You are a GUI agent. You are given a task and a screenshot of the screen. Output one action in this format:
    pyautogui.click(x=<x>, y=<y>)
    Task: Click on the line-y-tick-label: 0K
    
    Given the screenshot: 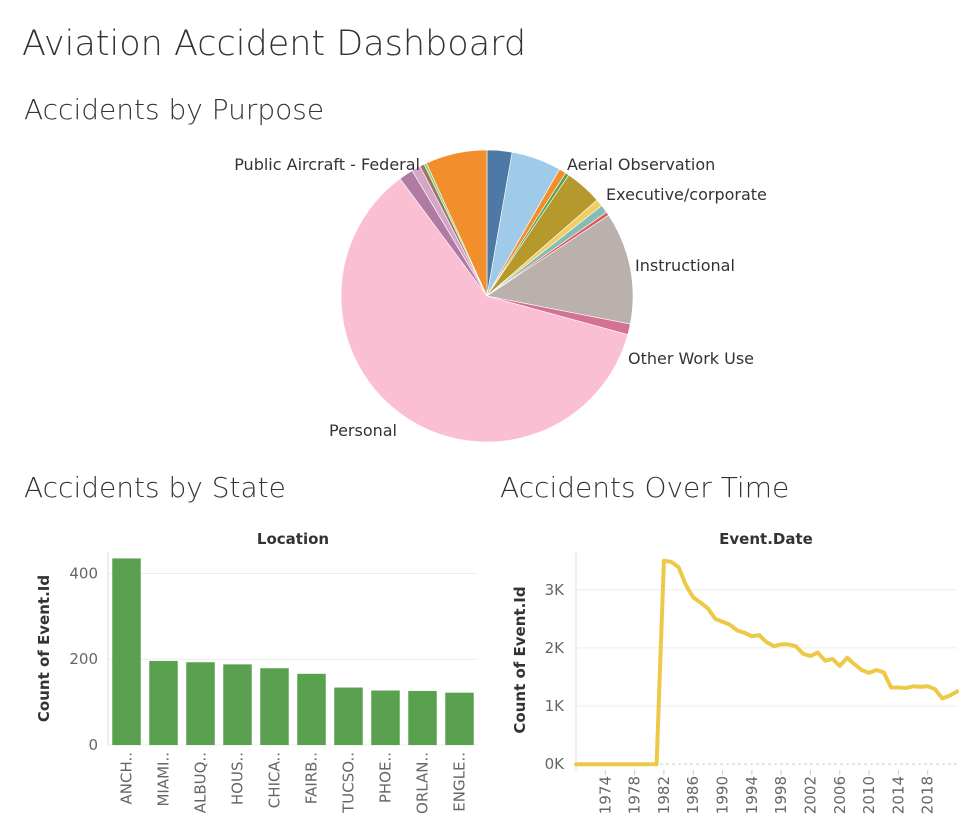 What is the action you would take?
    pyautogui.click(x=555, y=764)
    